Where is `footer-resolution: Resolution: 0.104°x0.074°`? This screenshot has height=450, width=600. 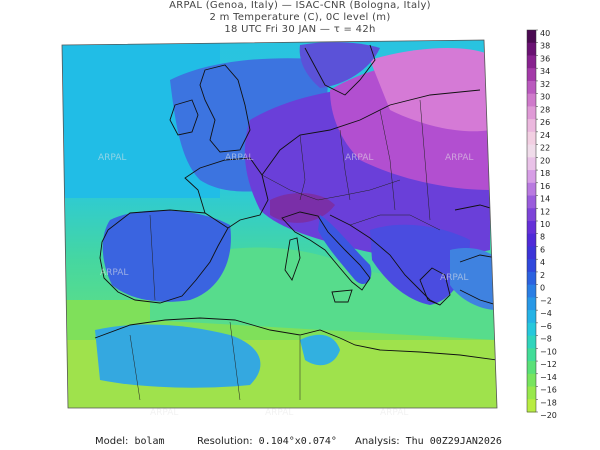 footer-resolution: Resolution: 0.104°x0.074° is located at coordinates (267, 441).